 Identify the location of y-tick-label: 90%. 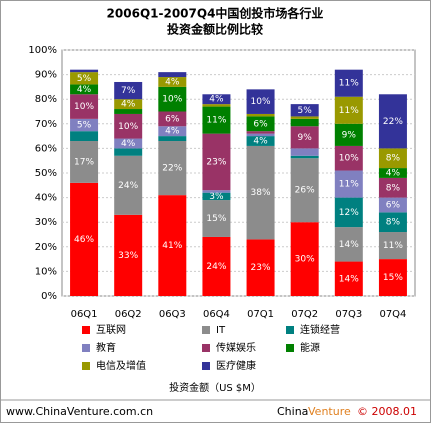
(46, 75).